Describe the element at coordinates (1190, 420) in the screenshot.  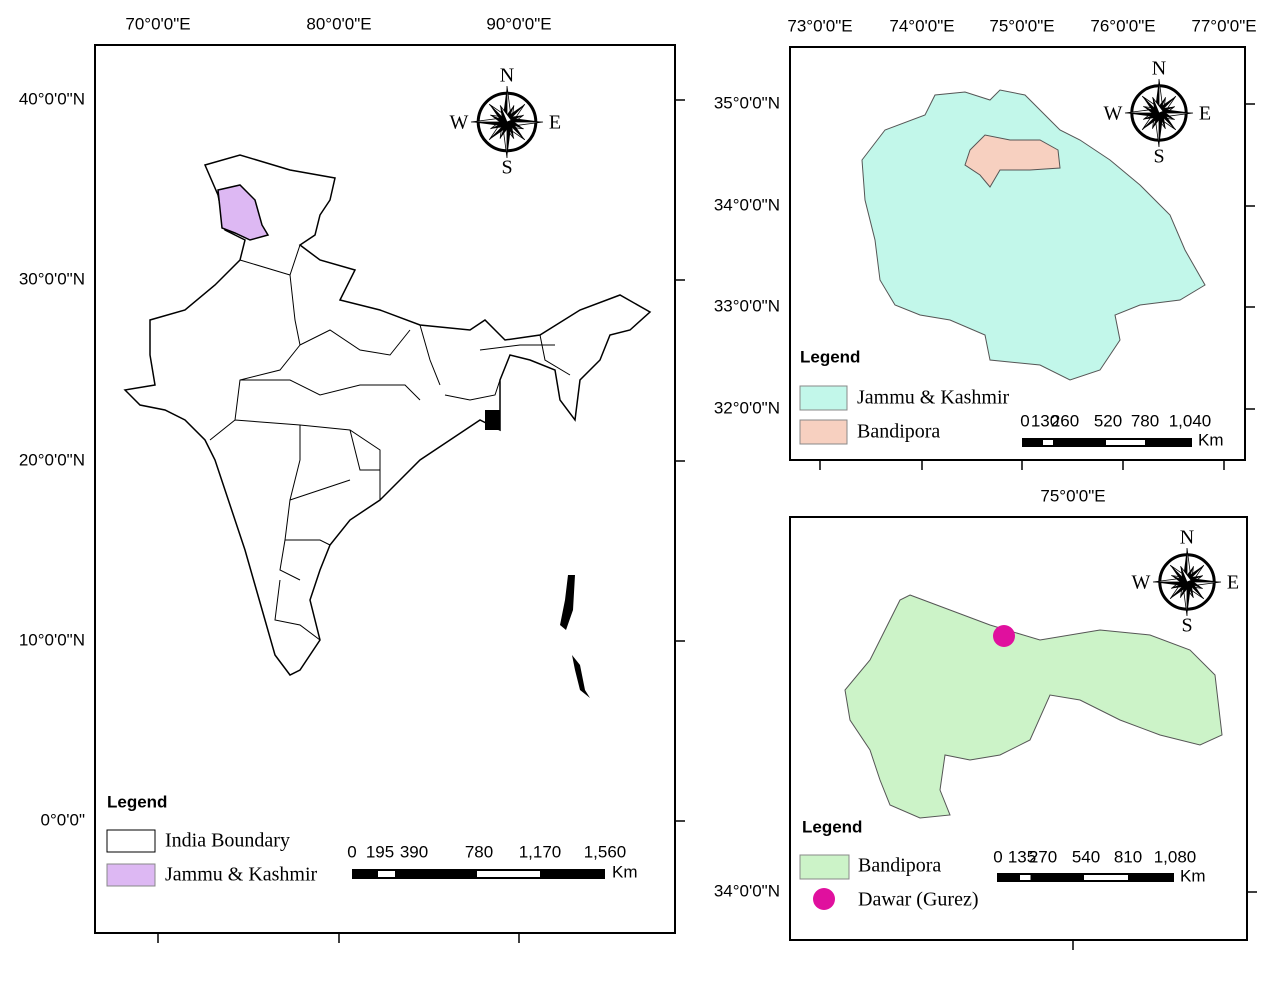
I see `scale-label: 1,040` at that location.